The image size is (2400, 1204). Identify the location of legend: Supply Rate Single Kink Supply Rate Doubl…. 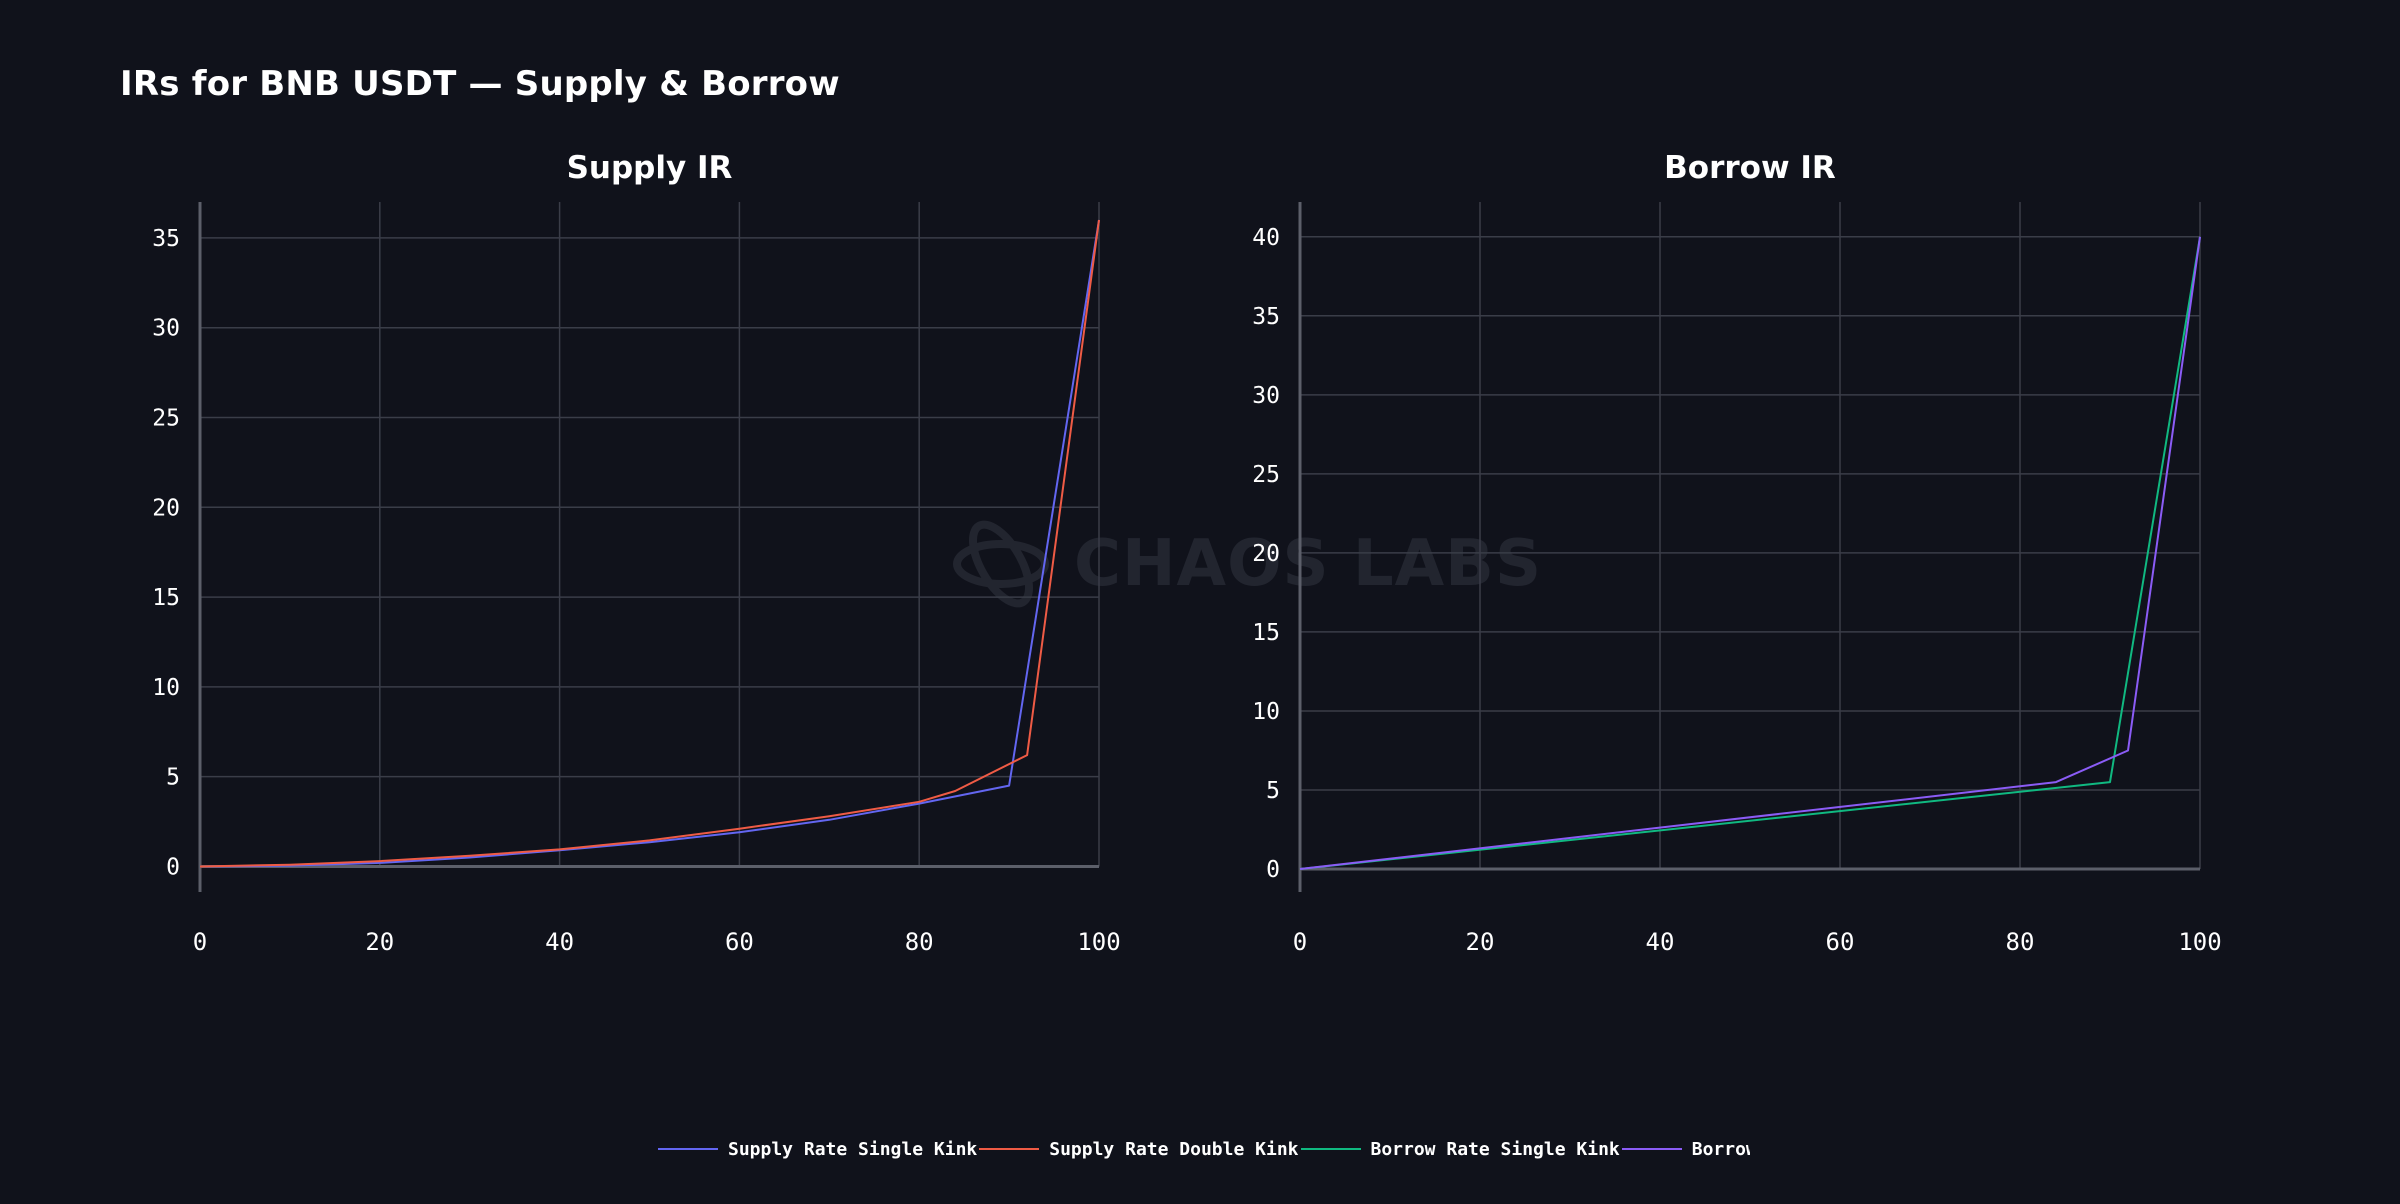
(1204, 1149).